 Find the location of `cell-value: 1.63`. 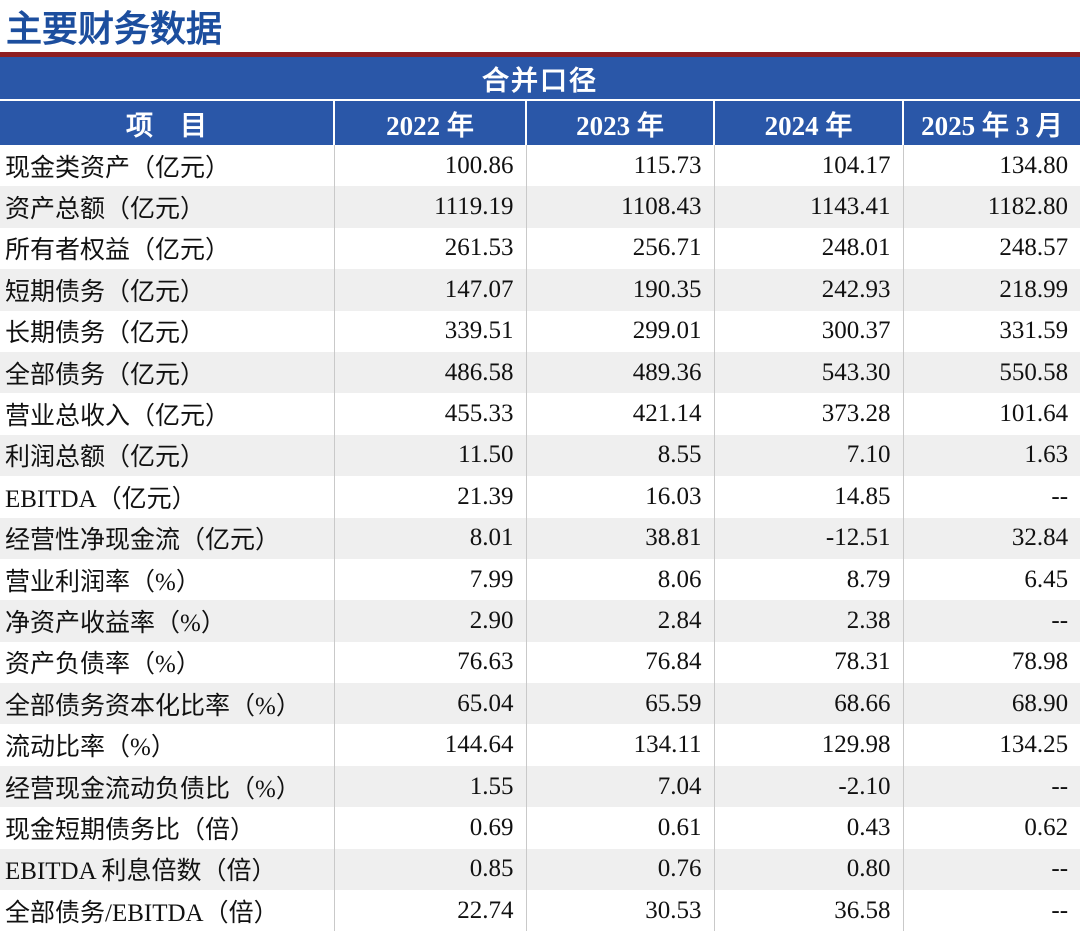

cell-value: 1.63 is located at coordinates (991, 455).